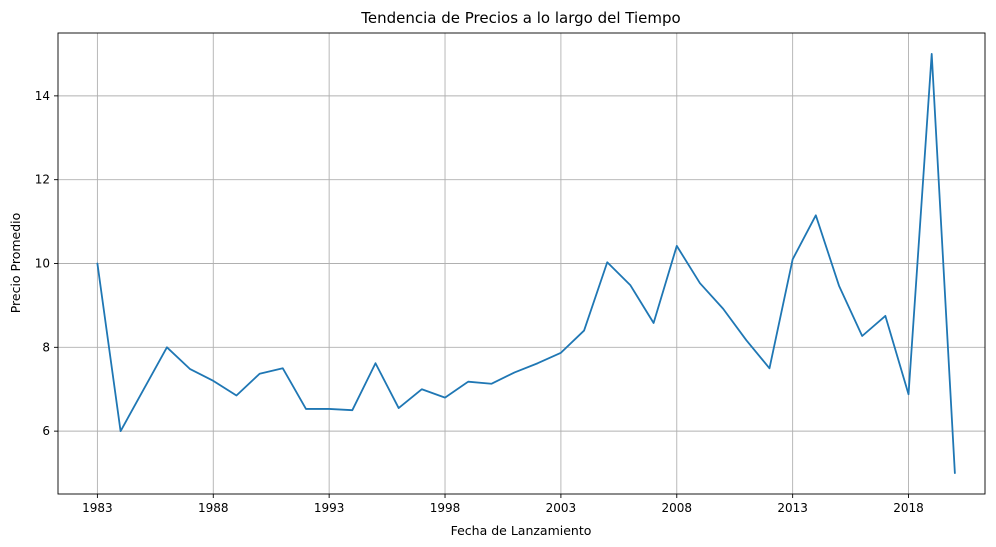 The height and width of the screenshot is (547, 996). Describe the element at coordinates (213, 508) in the screenshot. I see `x-tick-label: 1988` at that location.